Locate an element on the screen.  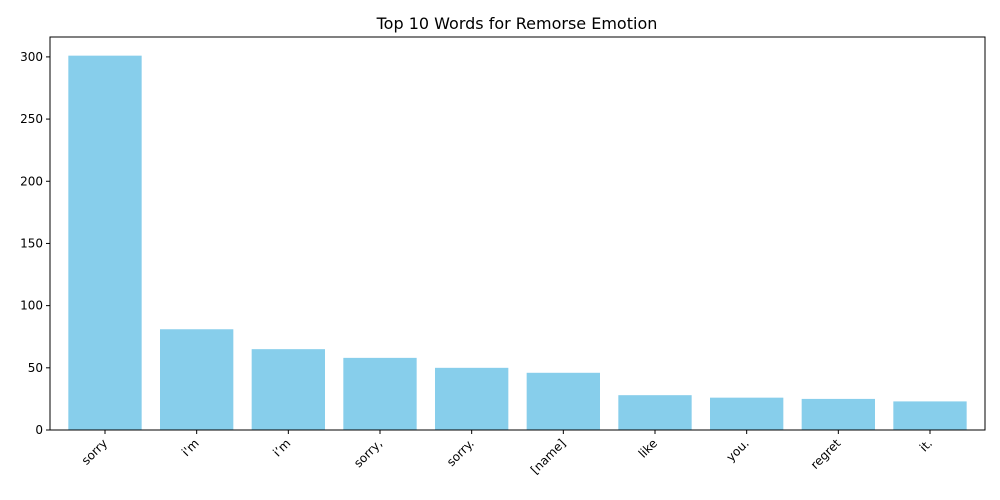
x-tick-label-9: it. is located at coordinates (926, 445).